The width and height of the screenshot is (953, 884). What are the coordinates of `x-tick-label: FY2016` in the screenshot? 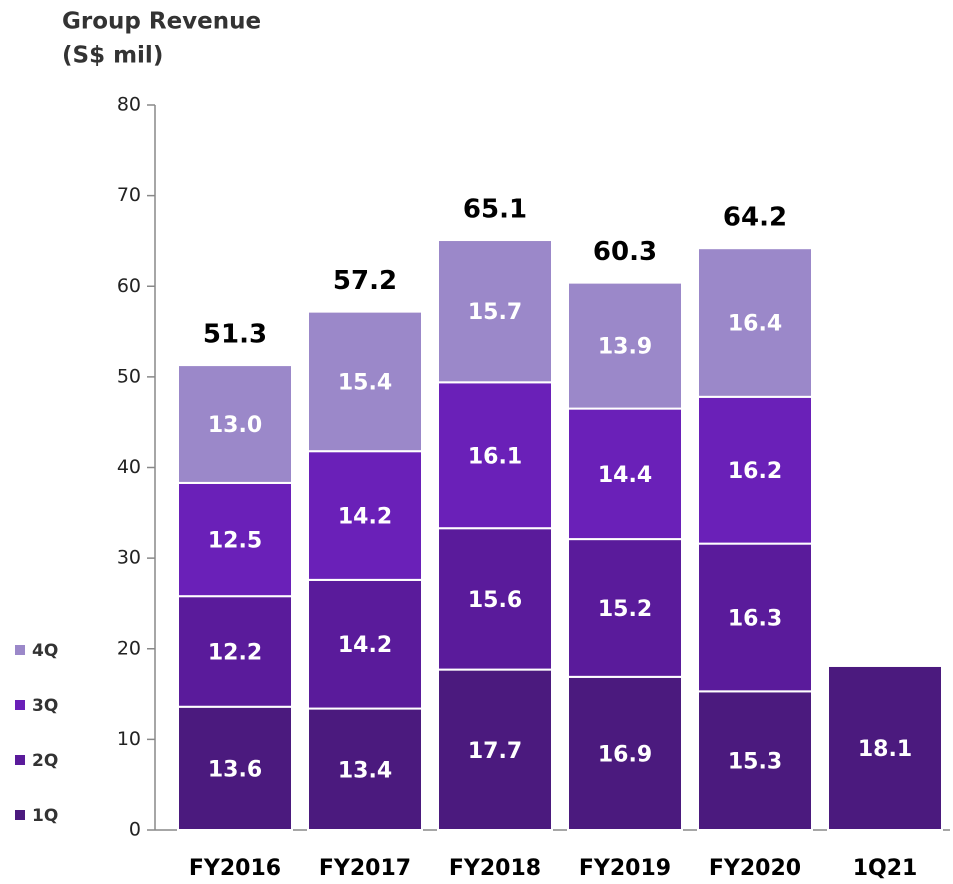 It's located at (235, 868).